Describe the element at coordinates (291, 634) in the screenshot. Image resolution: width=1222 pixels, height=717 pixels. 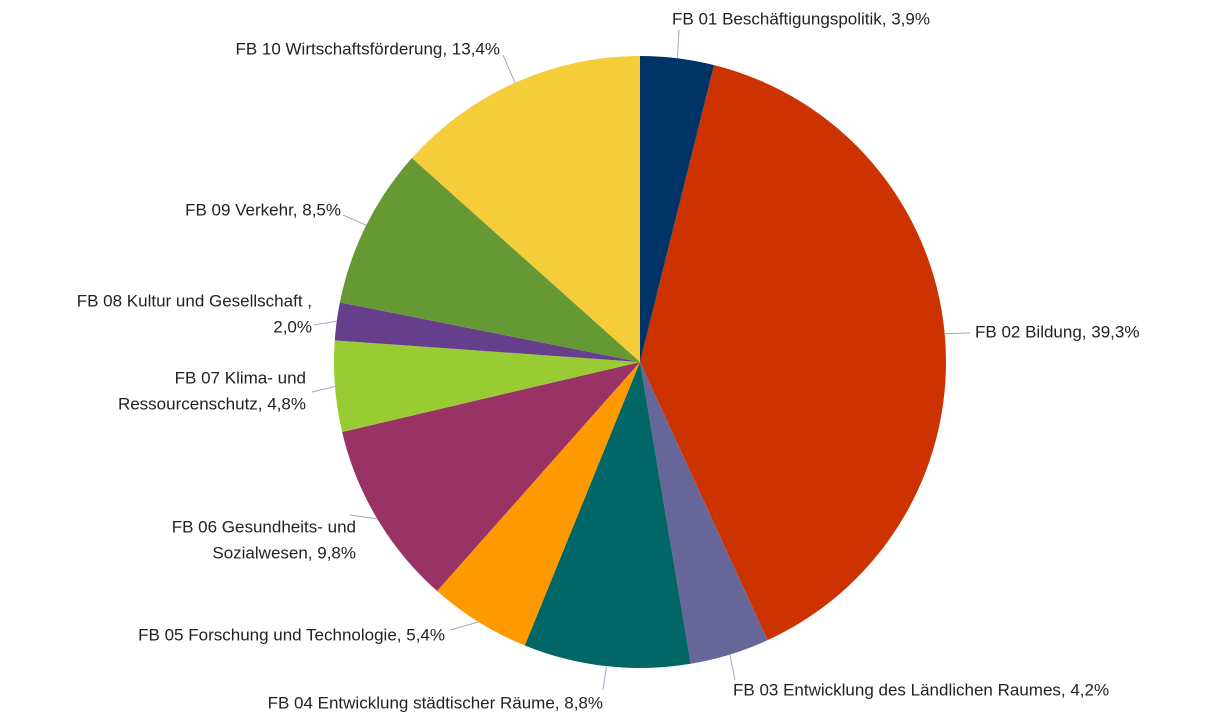
I see `data-label: FB 05 Forschung und Technologie, 5,4%` at that location.